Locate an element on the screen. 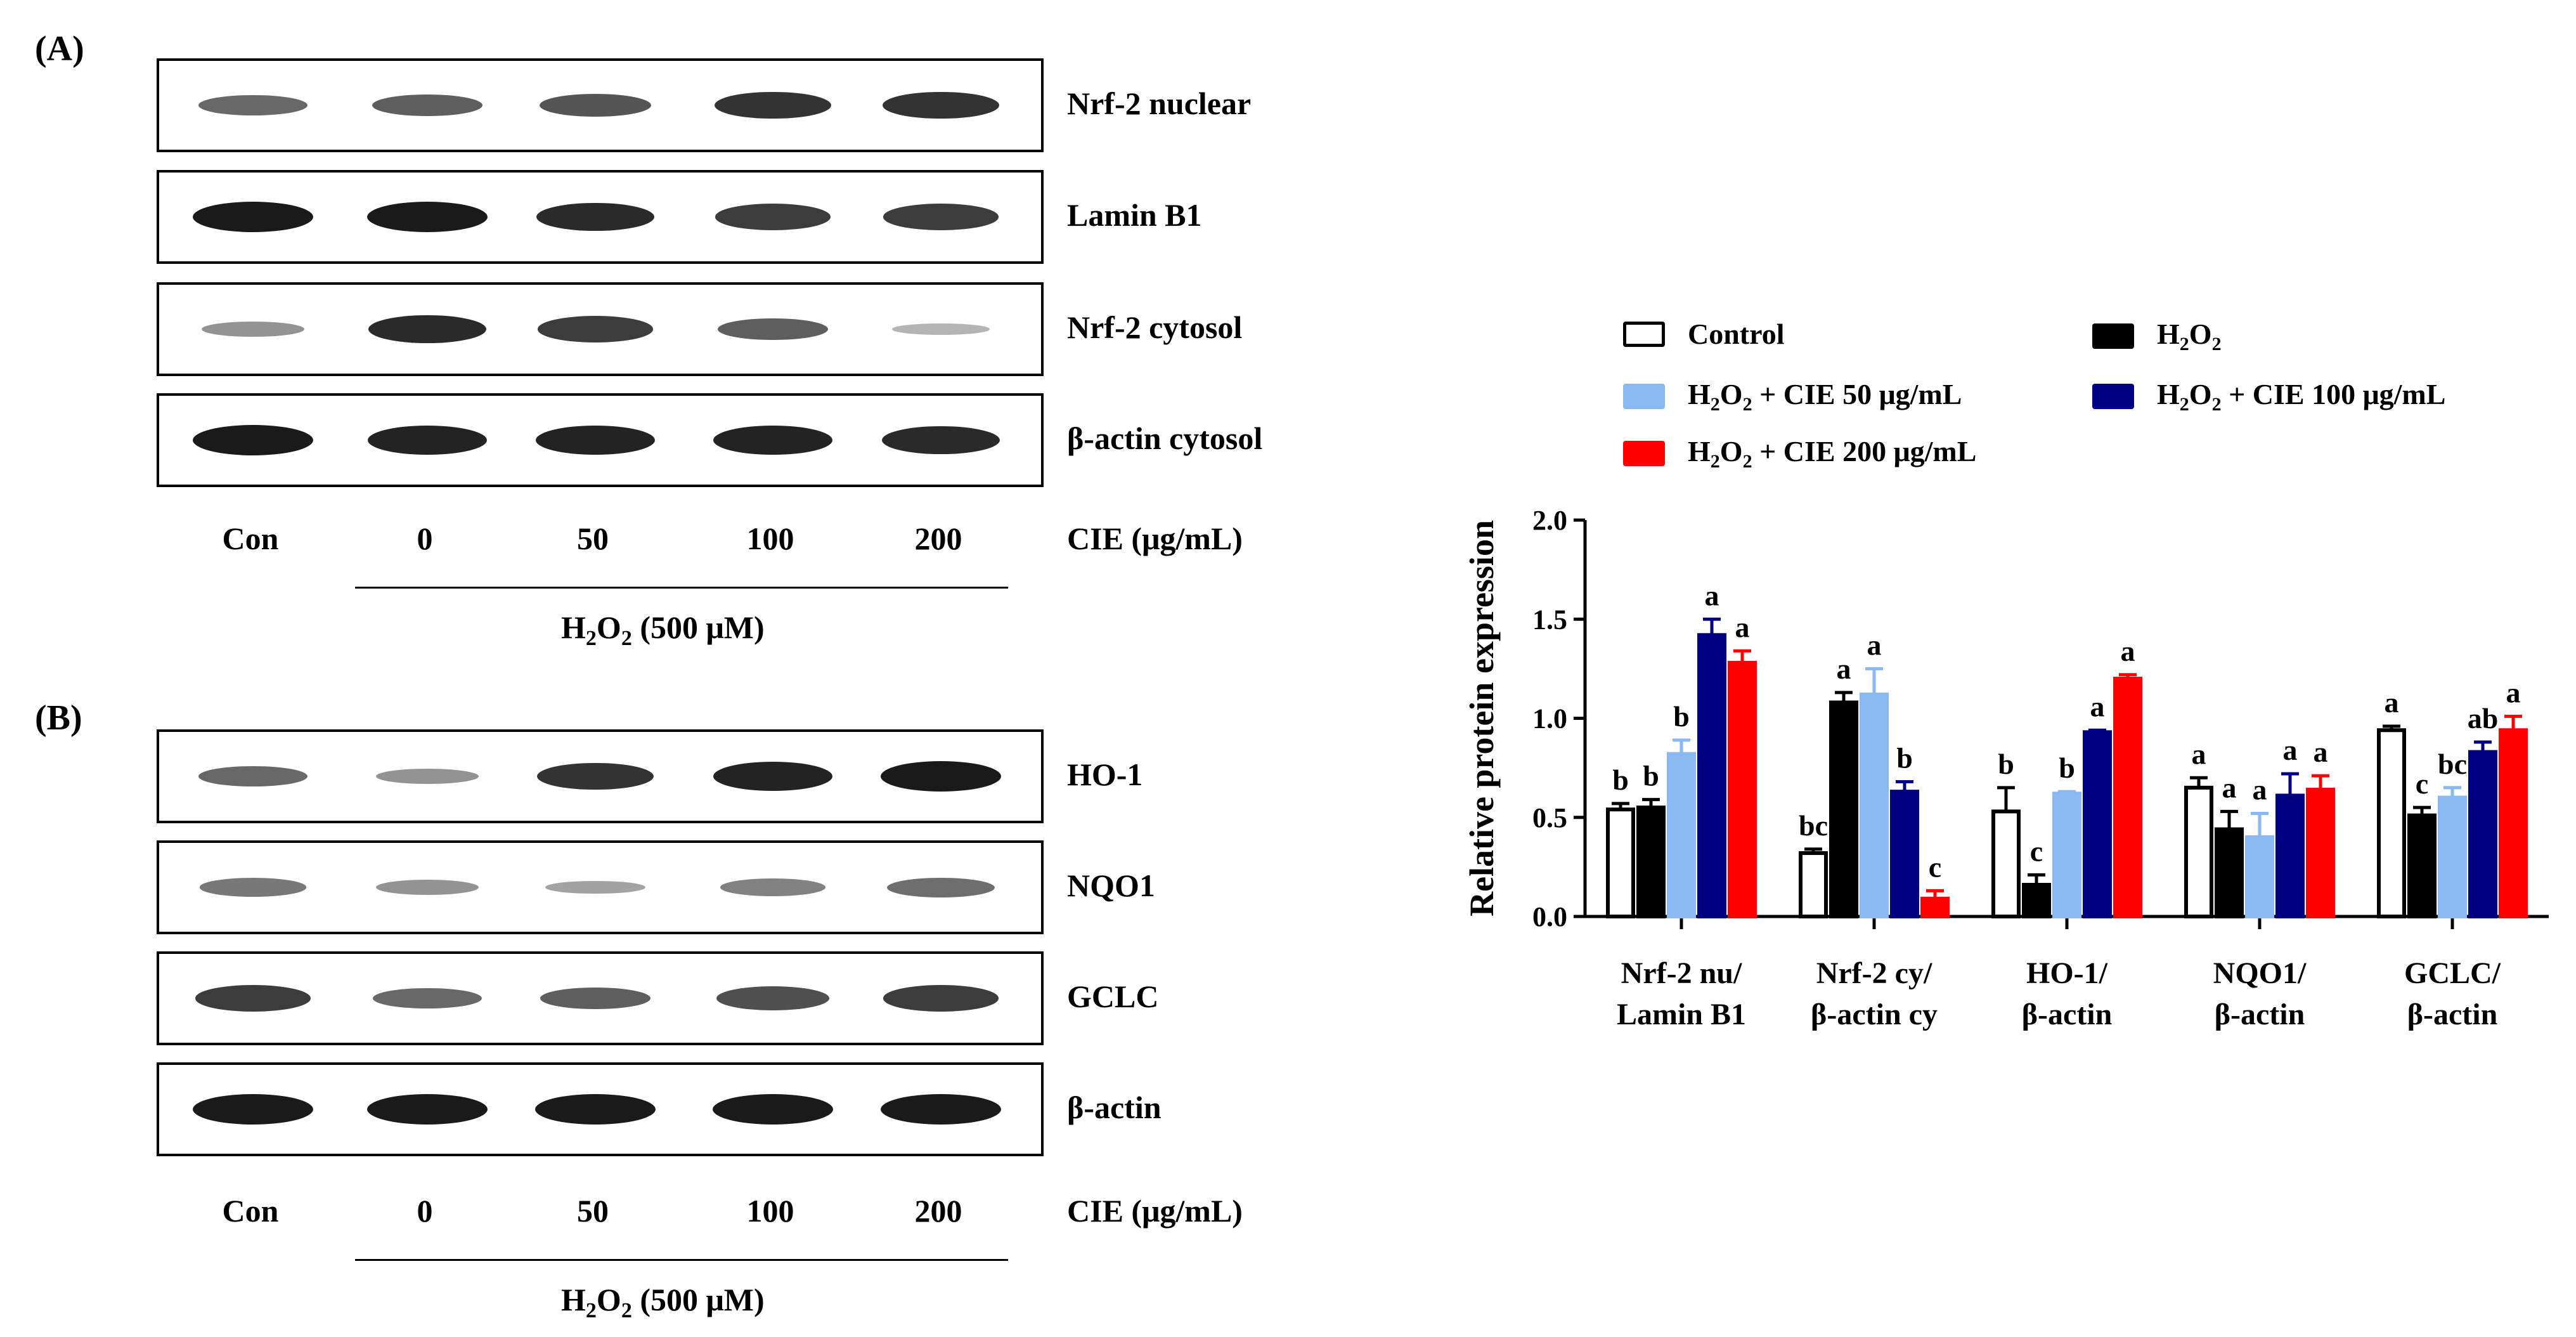 The width and height of the screenshot is (2576, 1337). panel-a-blot-label: Nrf-2 nuclear is located at coordinates (1159, 103).